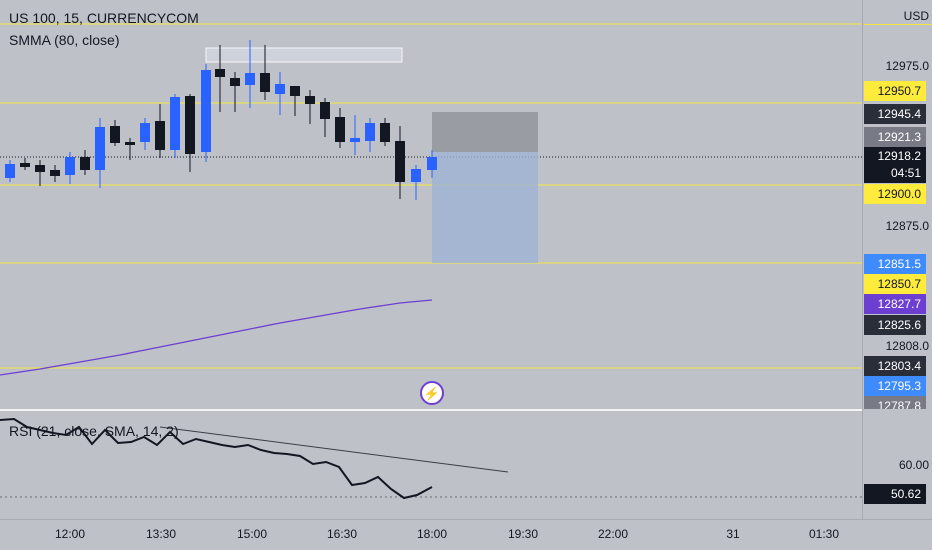 The image size is (932, 550). Describe the element at coordinates (64, 40) in the screenshot. I see `smma-legend: SMMA (80, close)` at that location.